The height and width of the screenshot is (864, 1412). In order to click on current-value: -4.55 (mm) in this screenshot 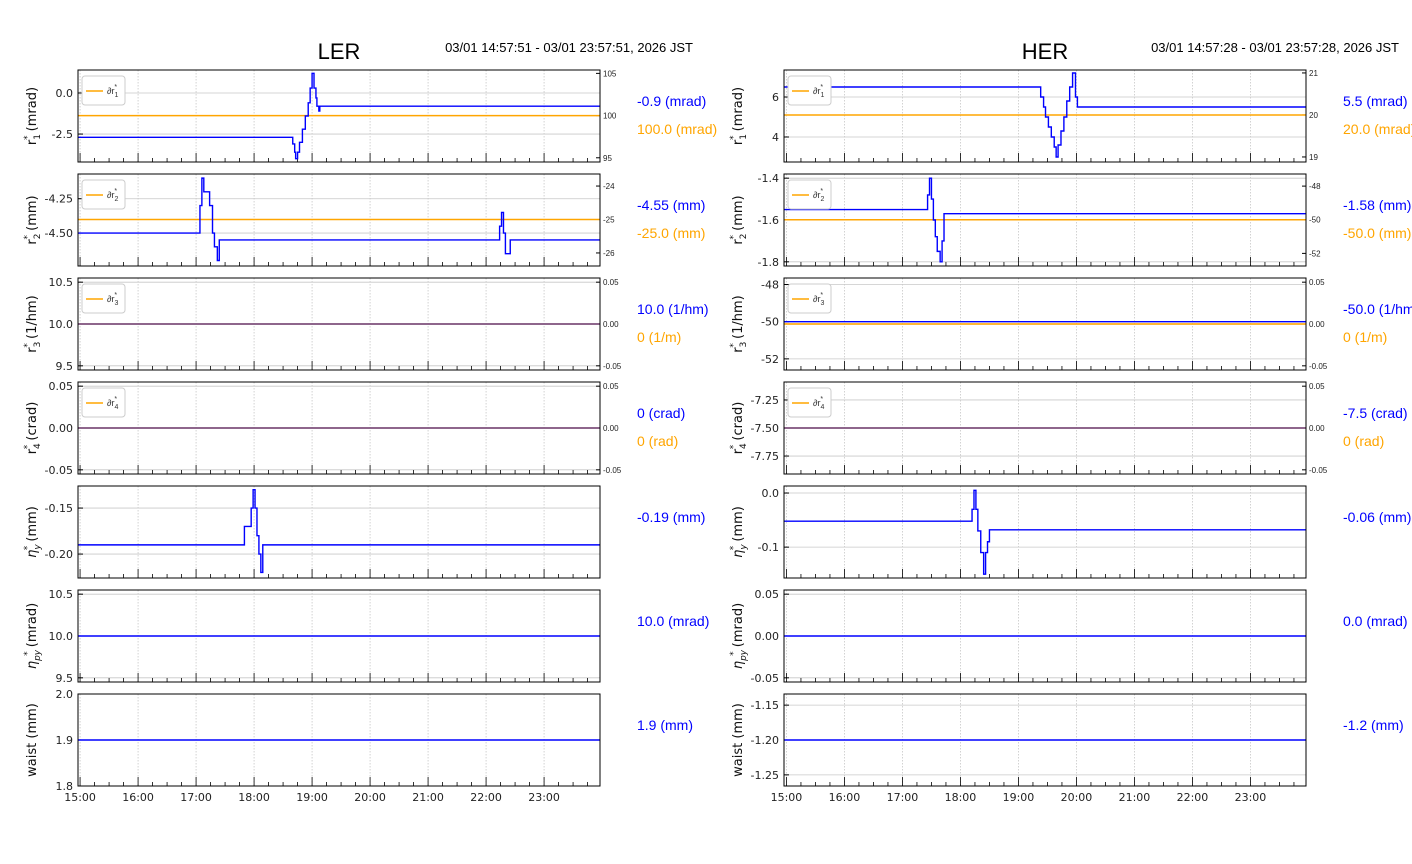, I will do `click(671, 205)`.